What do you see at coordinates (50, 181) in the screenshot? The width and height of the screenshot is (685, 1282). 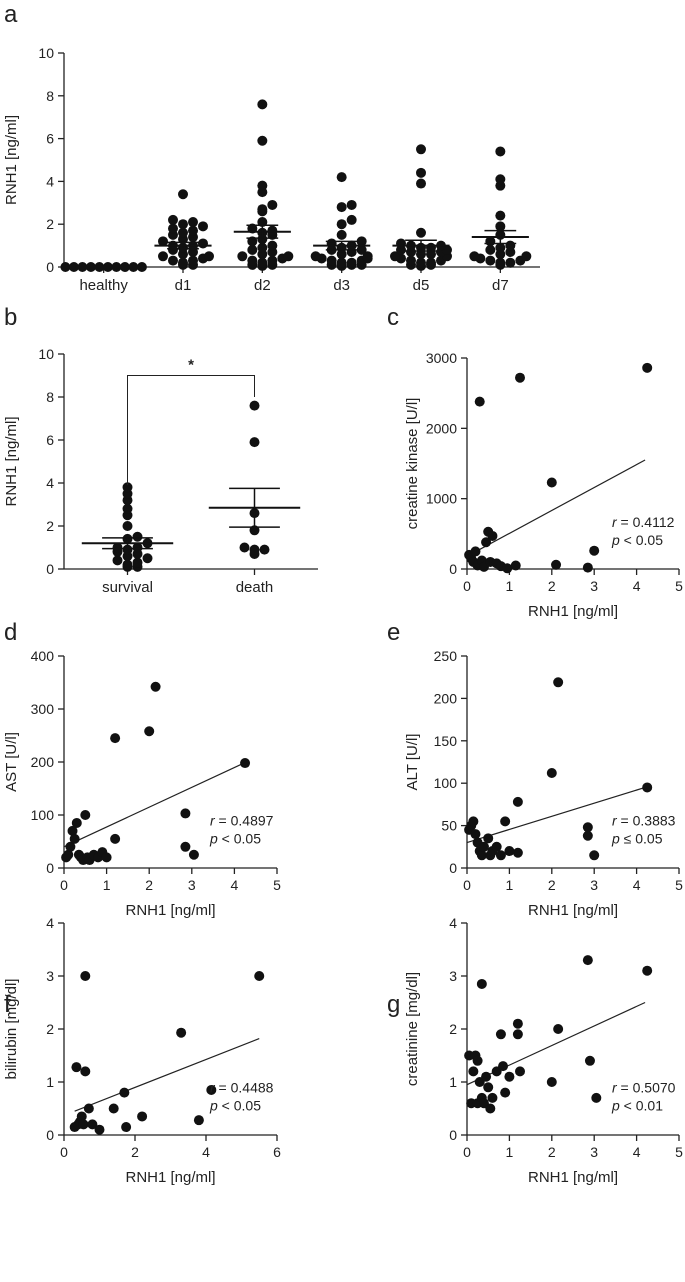 I see `y-tick-label: 4` at bounding box center [50, 181].